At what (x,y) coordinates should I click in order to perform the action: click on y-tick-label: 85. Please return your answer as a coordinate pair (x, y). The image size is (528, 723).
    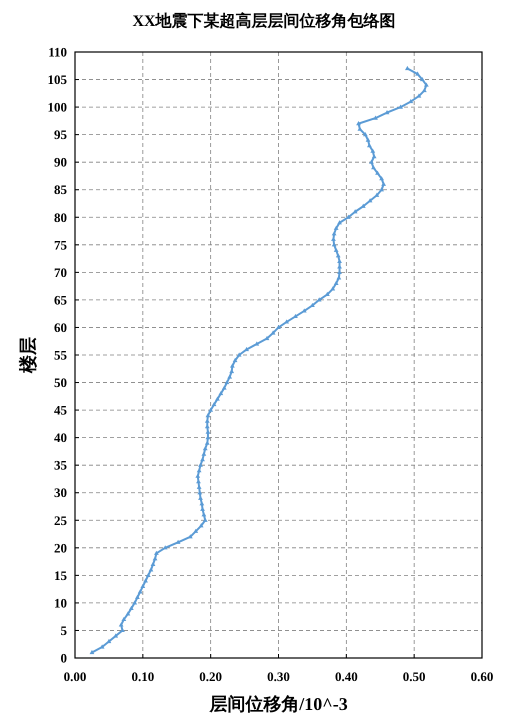
    Looking at the image, I should click on (61, 190).